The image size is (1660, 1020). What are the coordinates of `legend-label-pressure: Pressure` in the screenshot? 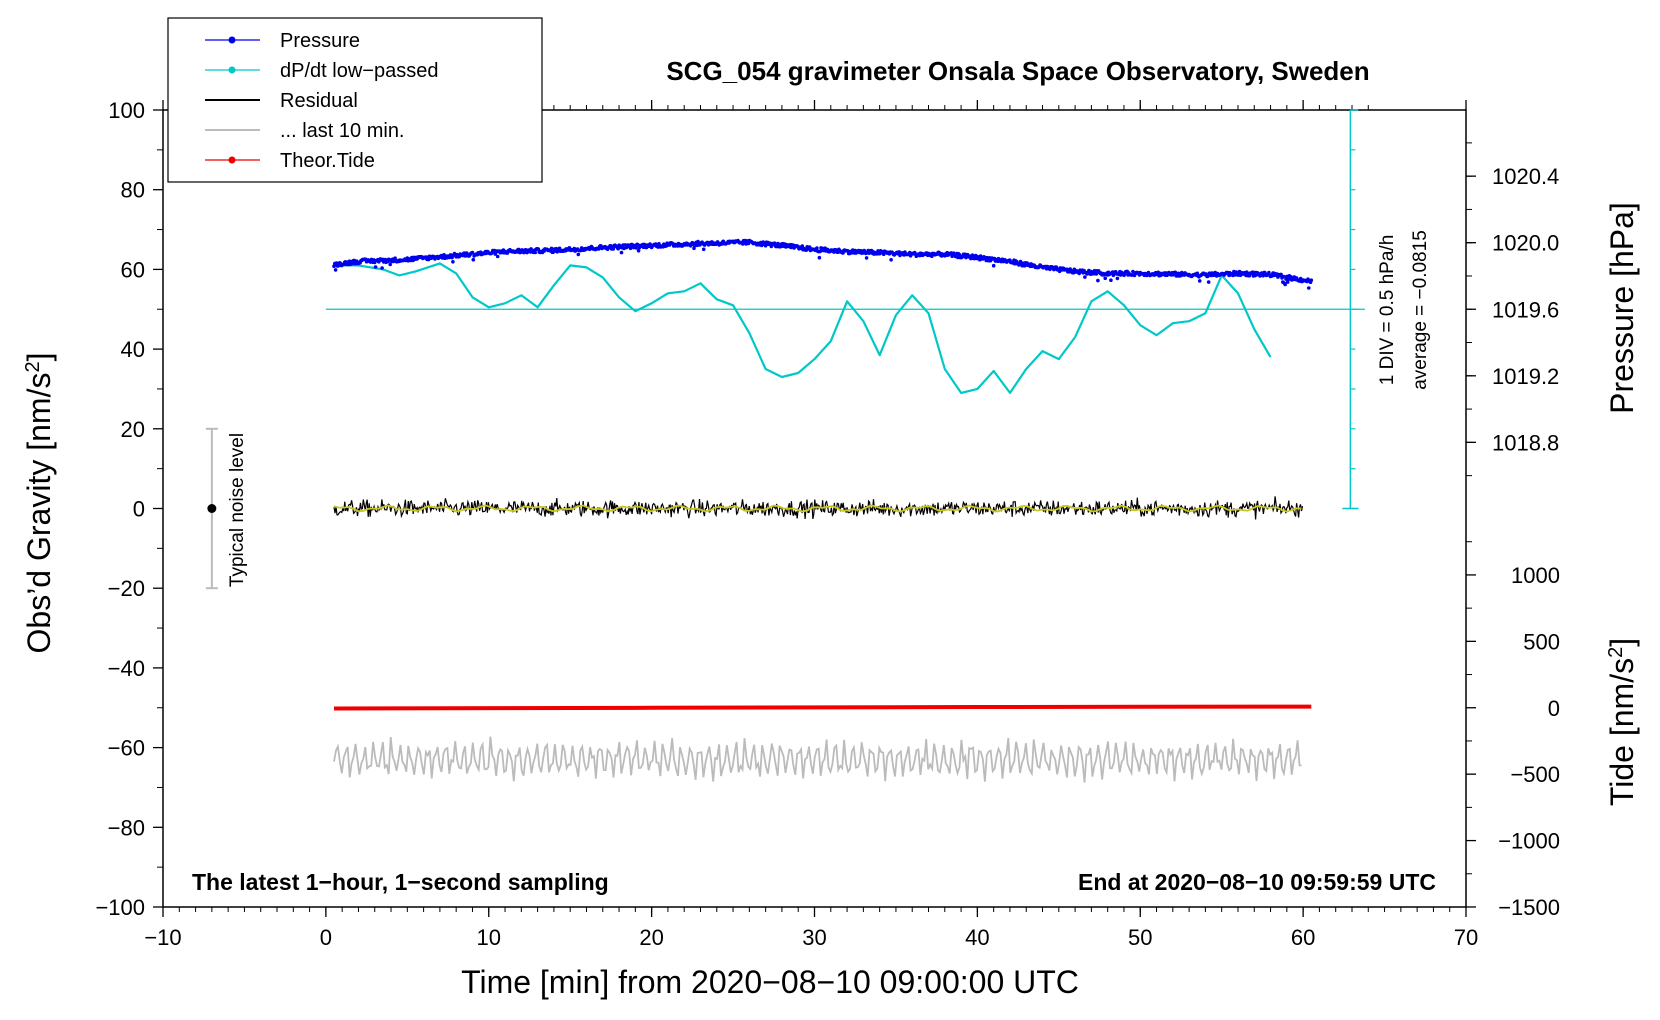 It's located at (320, 41).